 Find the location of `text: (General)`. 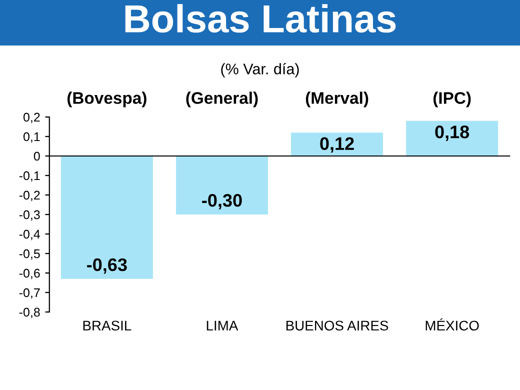

text: (General) is located at coordinates (222, 100).